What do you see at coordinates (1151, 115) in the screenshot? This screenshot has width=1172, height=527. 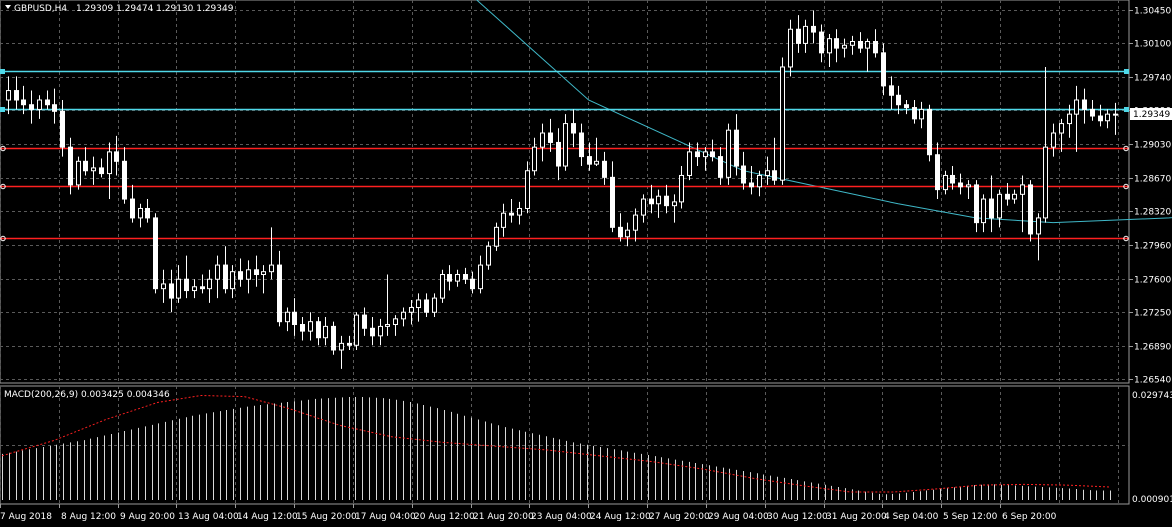 I see `current-price-label: 1.29349` at bounding box center [1151, 115].